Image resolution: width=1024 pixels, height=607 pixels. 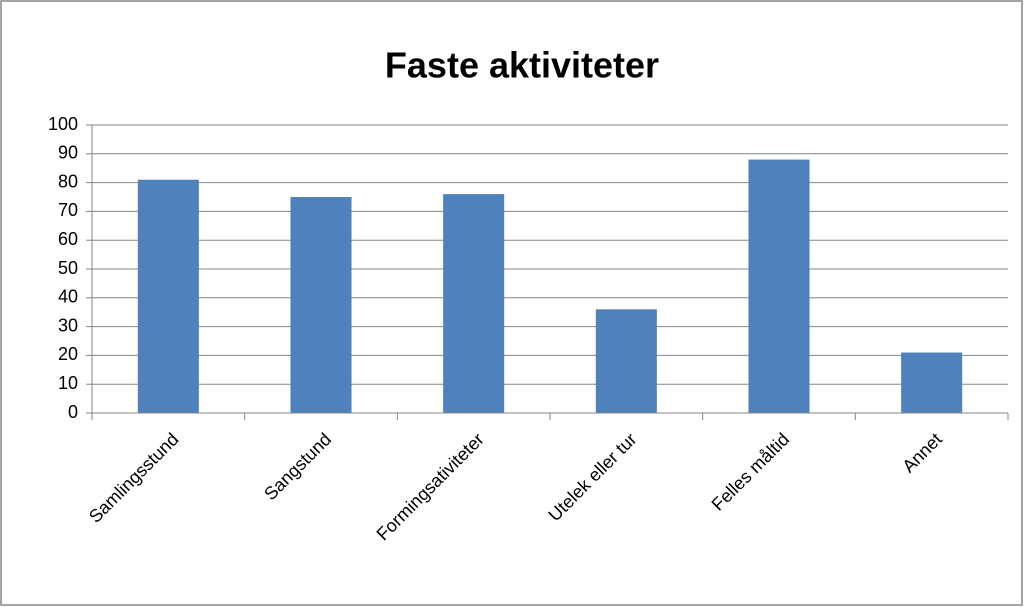 What do you see at coordinates (63, 124) in the screenshot?
I see `y-tick-label: 100` at bounding box center [63, 124].